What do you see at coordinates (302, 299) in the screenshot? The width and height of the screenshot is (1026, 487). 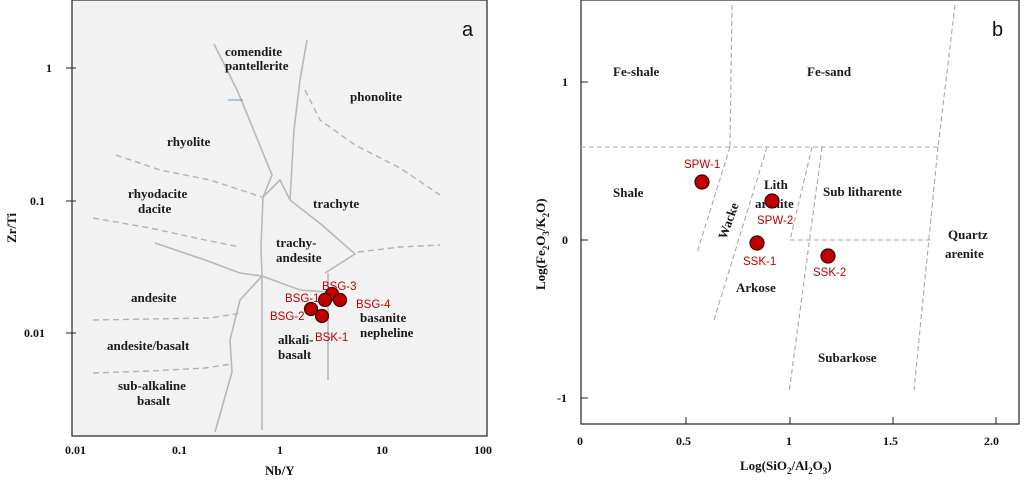 I see `data-point-label: BSG-1` at bounding box center [302, 299].